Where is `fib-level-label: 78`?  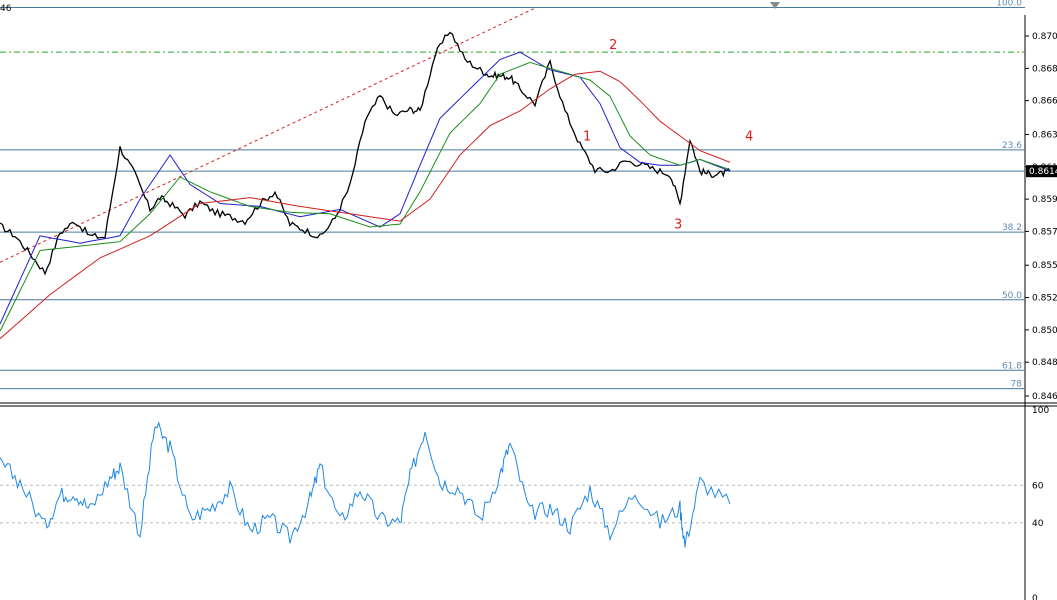
fib-level-label: 78 is located at coordinates (1017, 385).